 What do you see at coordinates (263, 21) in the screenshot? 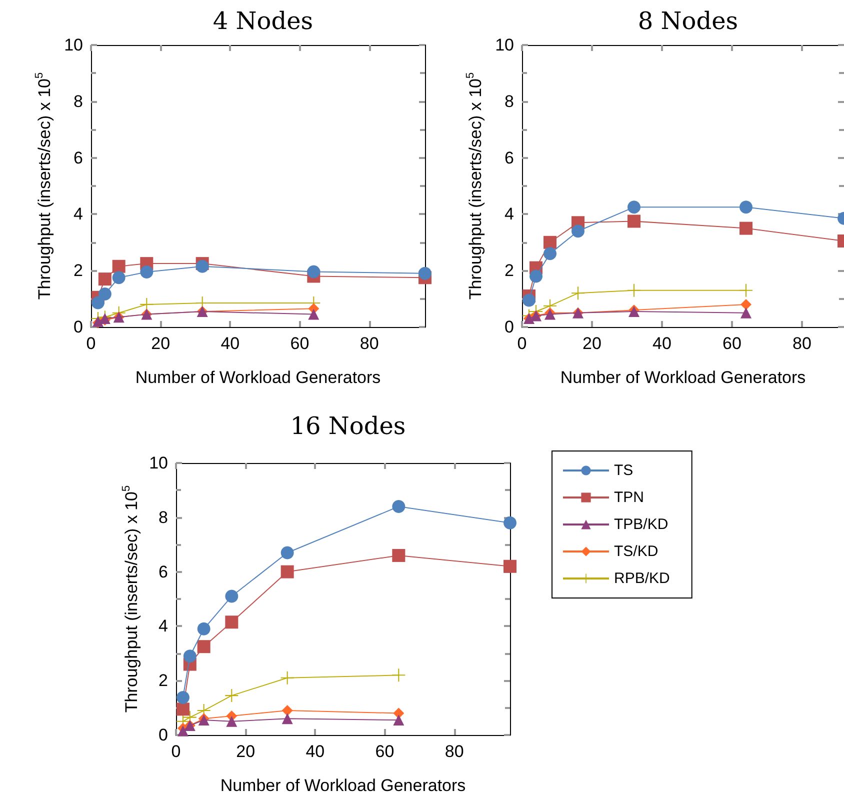
I see `chart-title: 4 Nodes` at bounding box center [263, 21].